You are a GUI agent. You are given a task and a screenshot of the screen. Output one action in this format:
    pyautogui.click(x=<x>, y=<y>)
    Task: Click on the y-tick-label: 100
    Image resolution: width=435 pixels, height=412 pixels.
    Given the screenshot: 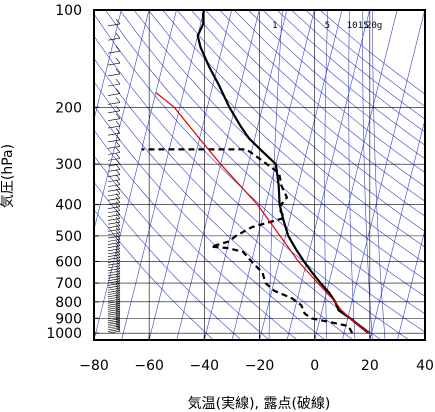 What is the action you would take?
    pyautogui.click(x=68, y=11)
    